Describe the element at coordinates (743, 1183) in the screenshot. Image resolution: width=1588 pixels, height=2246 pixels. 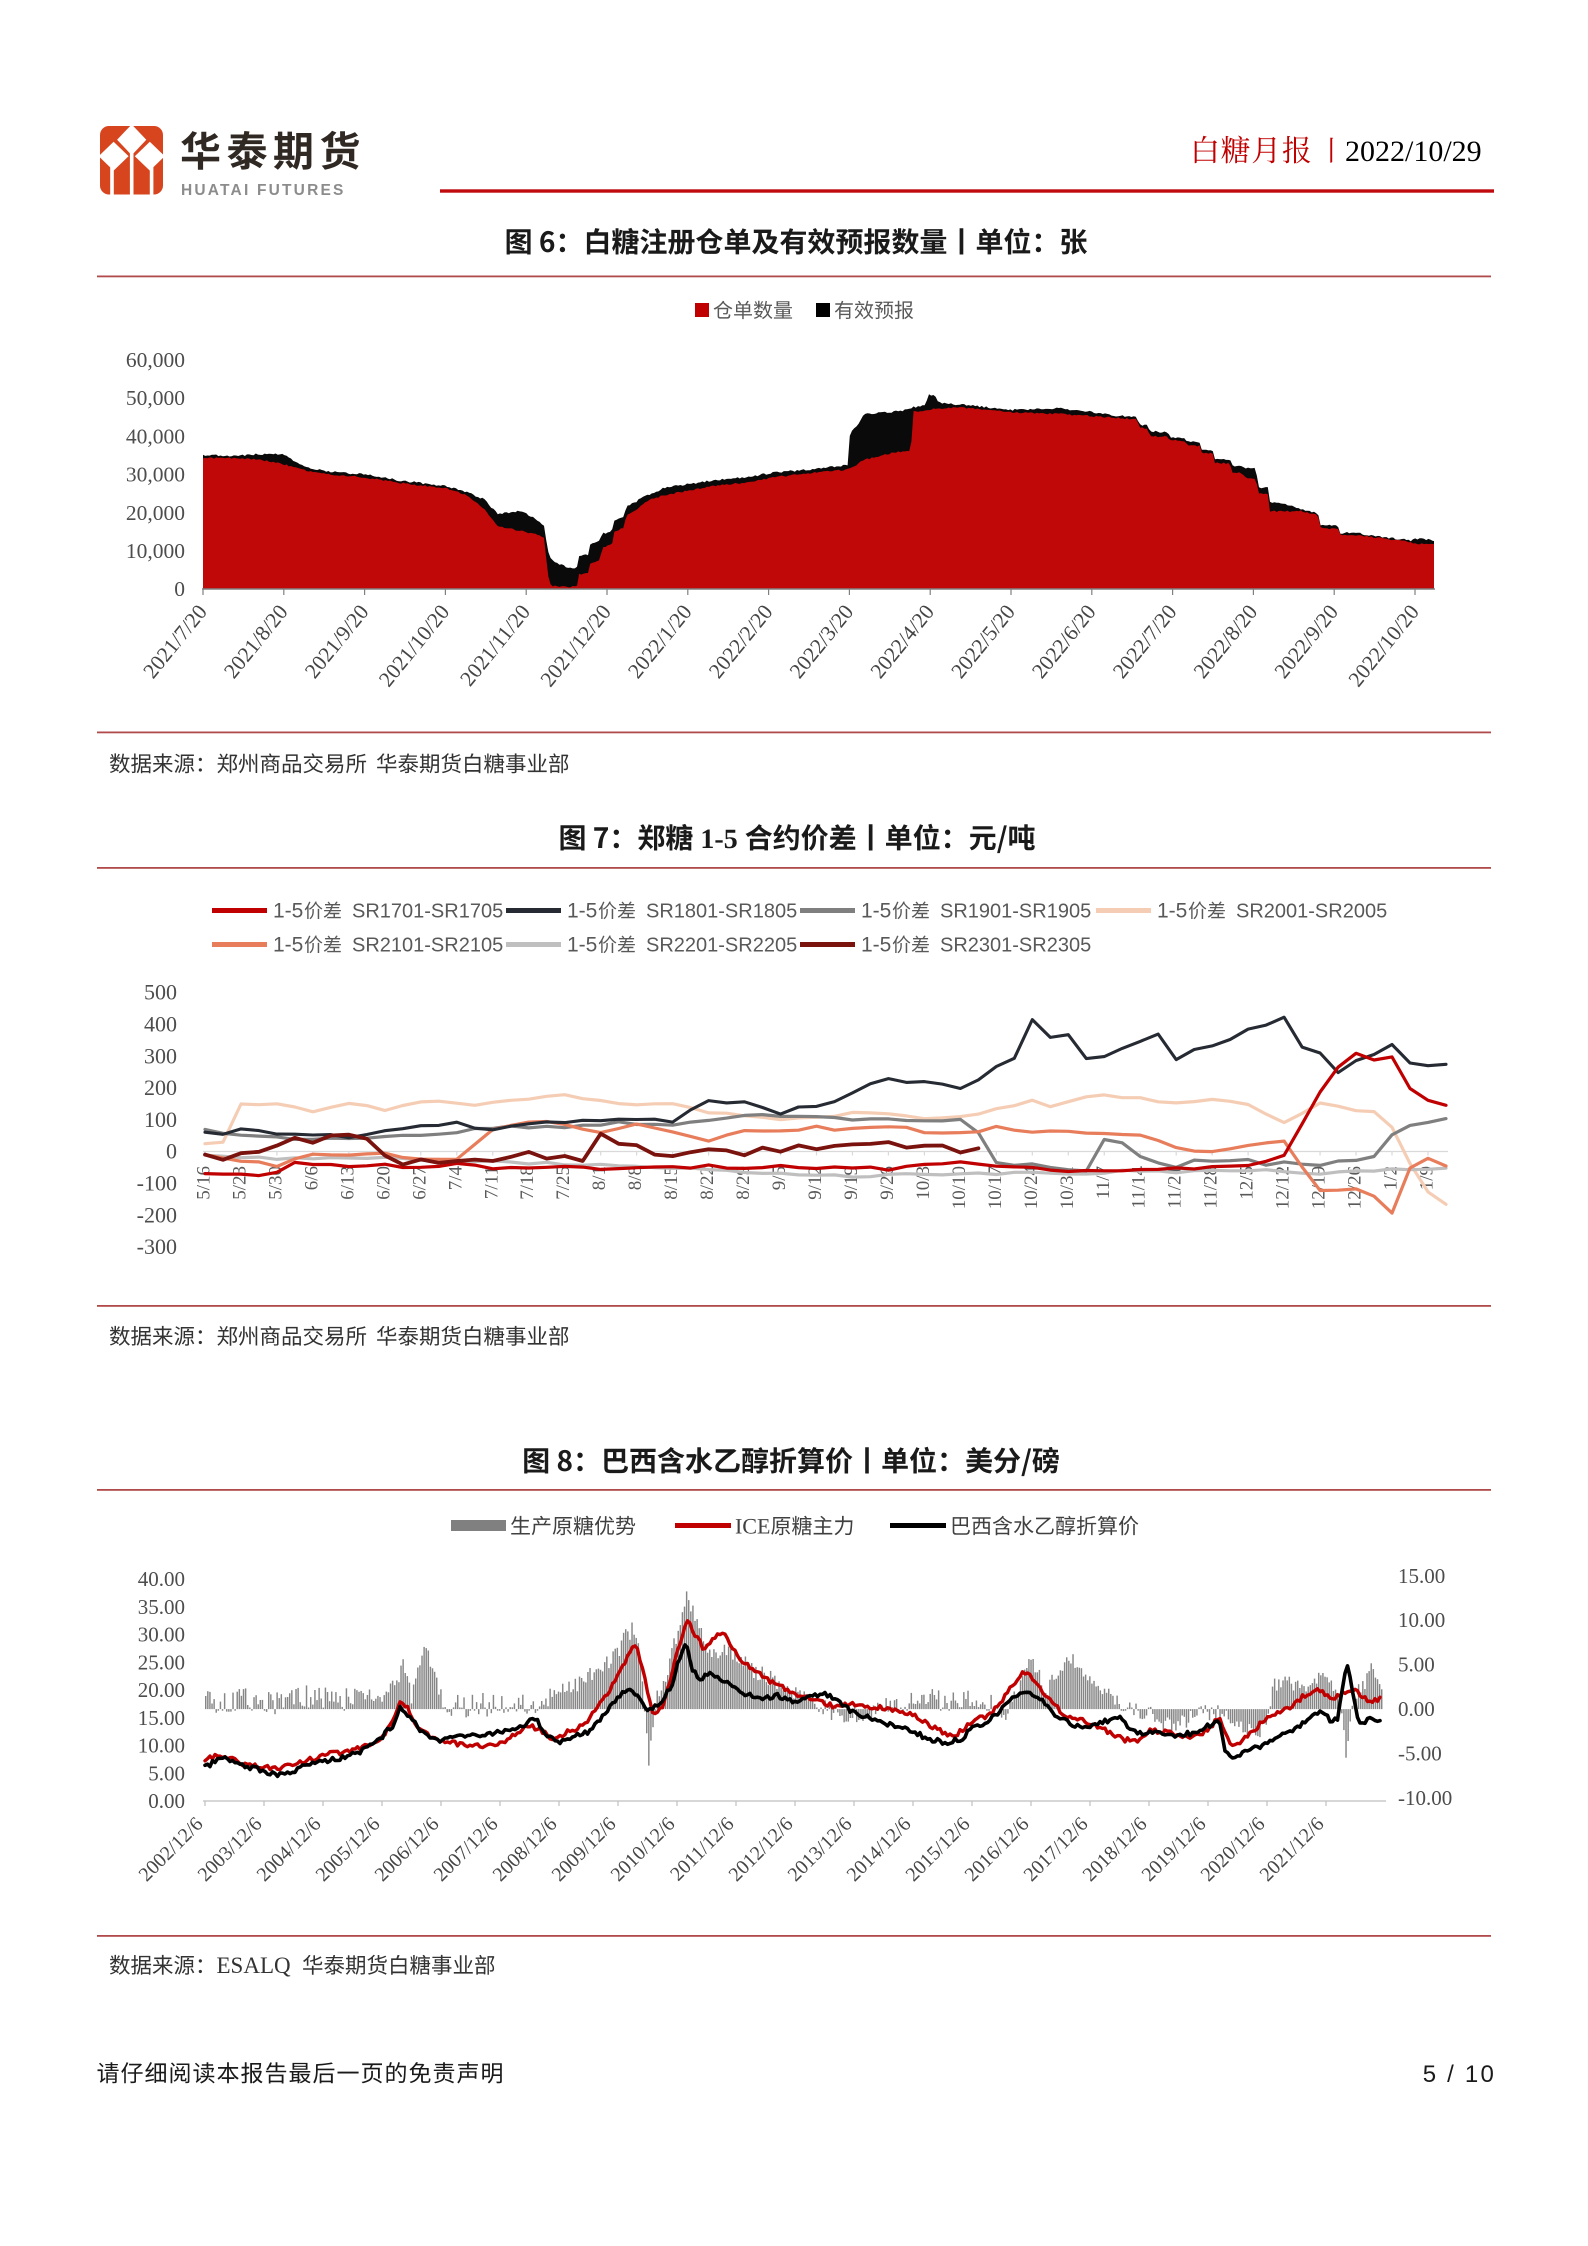
I see `svg-text: 8/29` at that location.